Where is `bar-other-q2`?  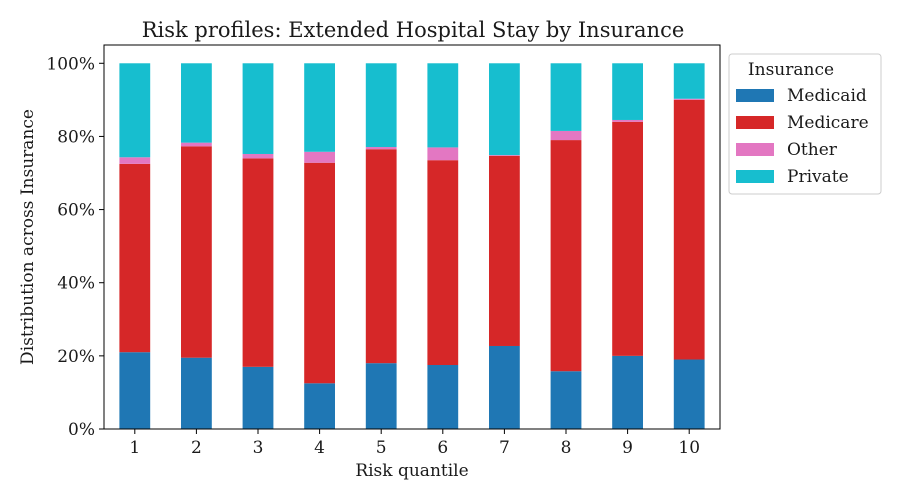 bar-other-q2 is located at coordinates (196, 144).